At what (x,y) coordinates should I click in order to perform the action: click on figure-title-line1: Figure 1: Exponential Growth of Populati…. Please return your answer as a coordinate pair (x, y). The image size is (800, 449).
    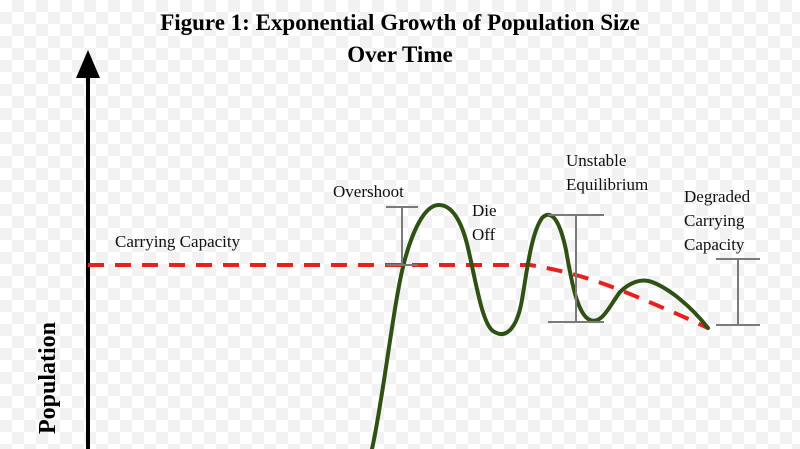
    Looking at the image, I should click on (400, 22).